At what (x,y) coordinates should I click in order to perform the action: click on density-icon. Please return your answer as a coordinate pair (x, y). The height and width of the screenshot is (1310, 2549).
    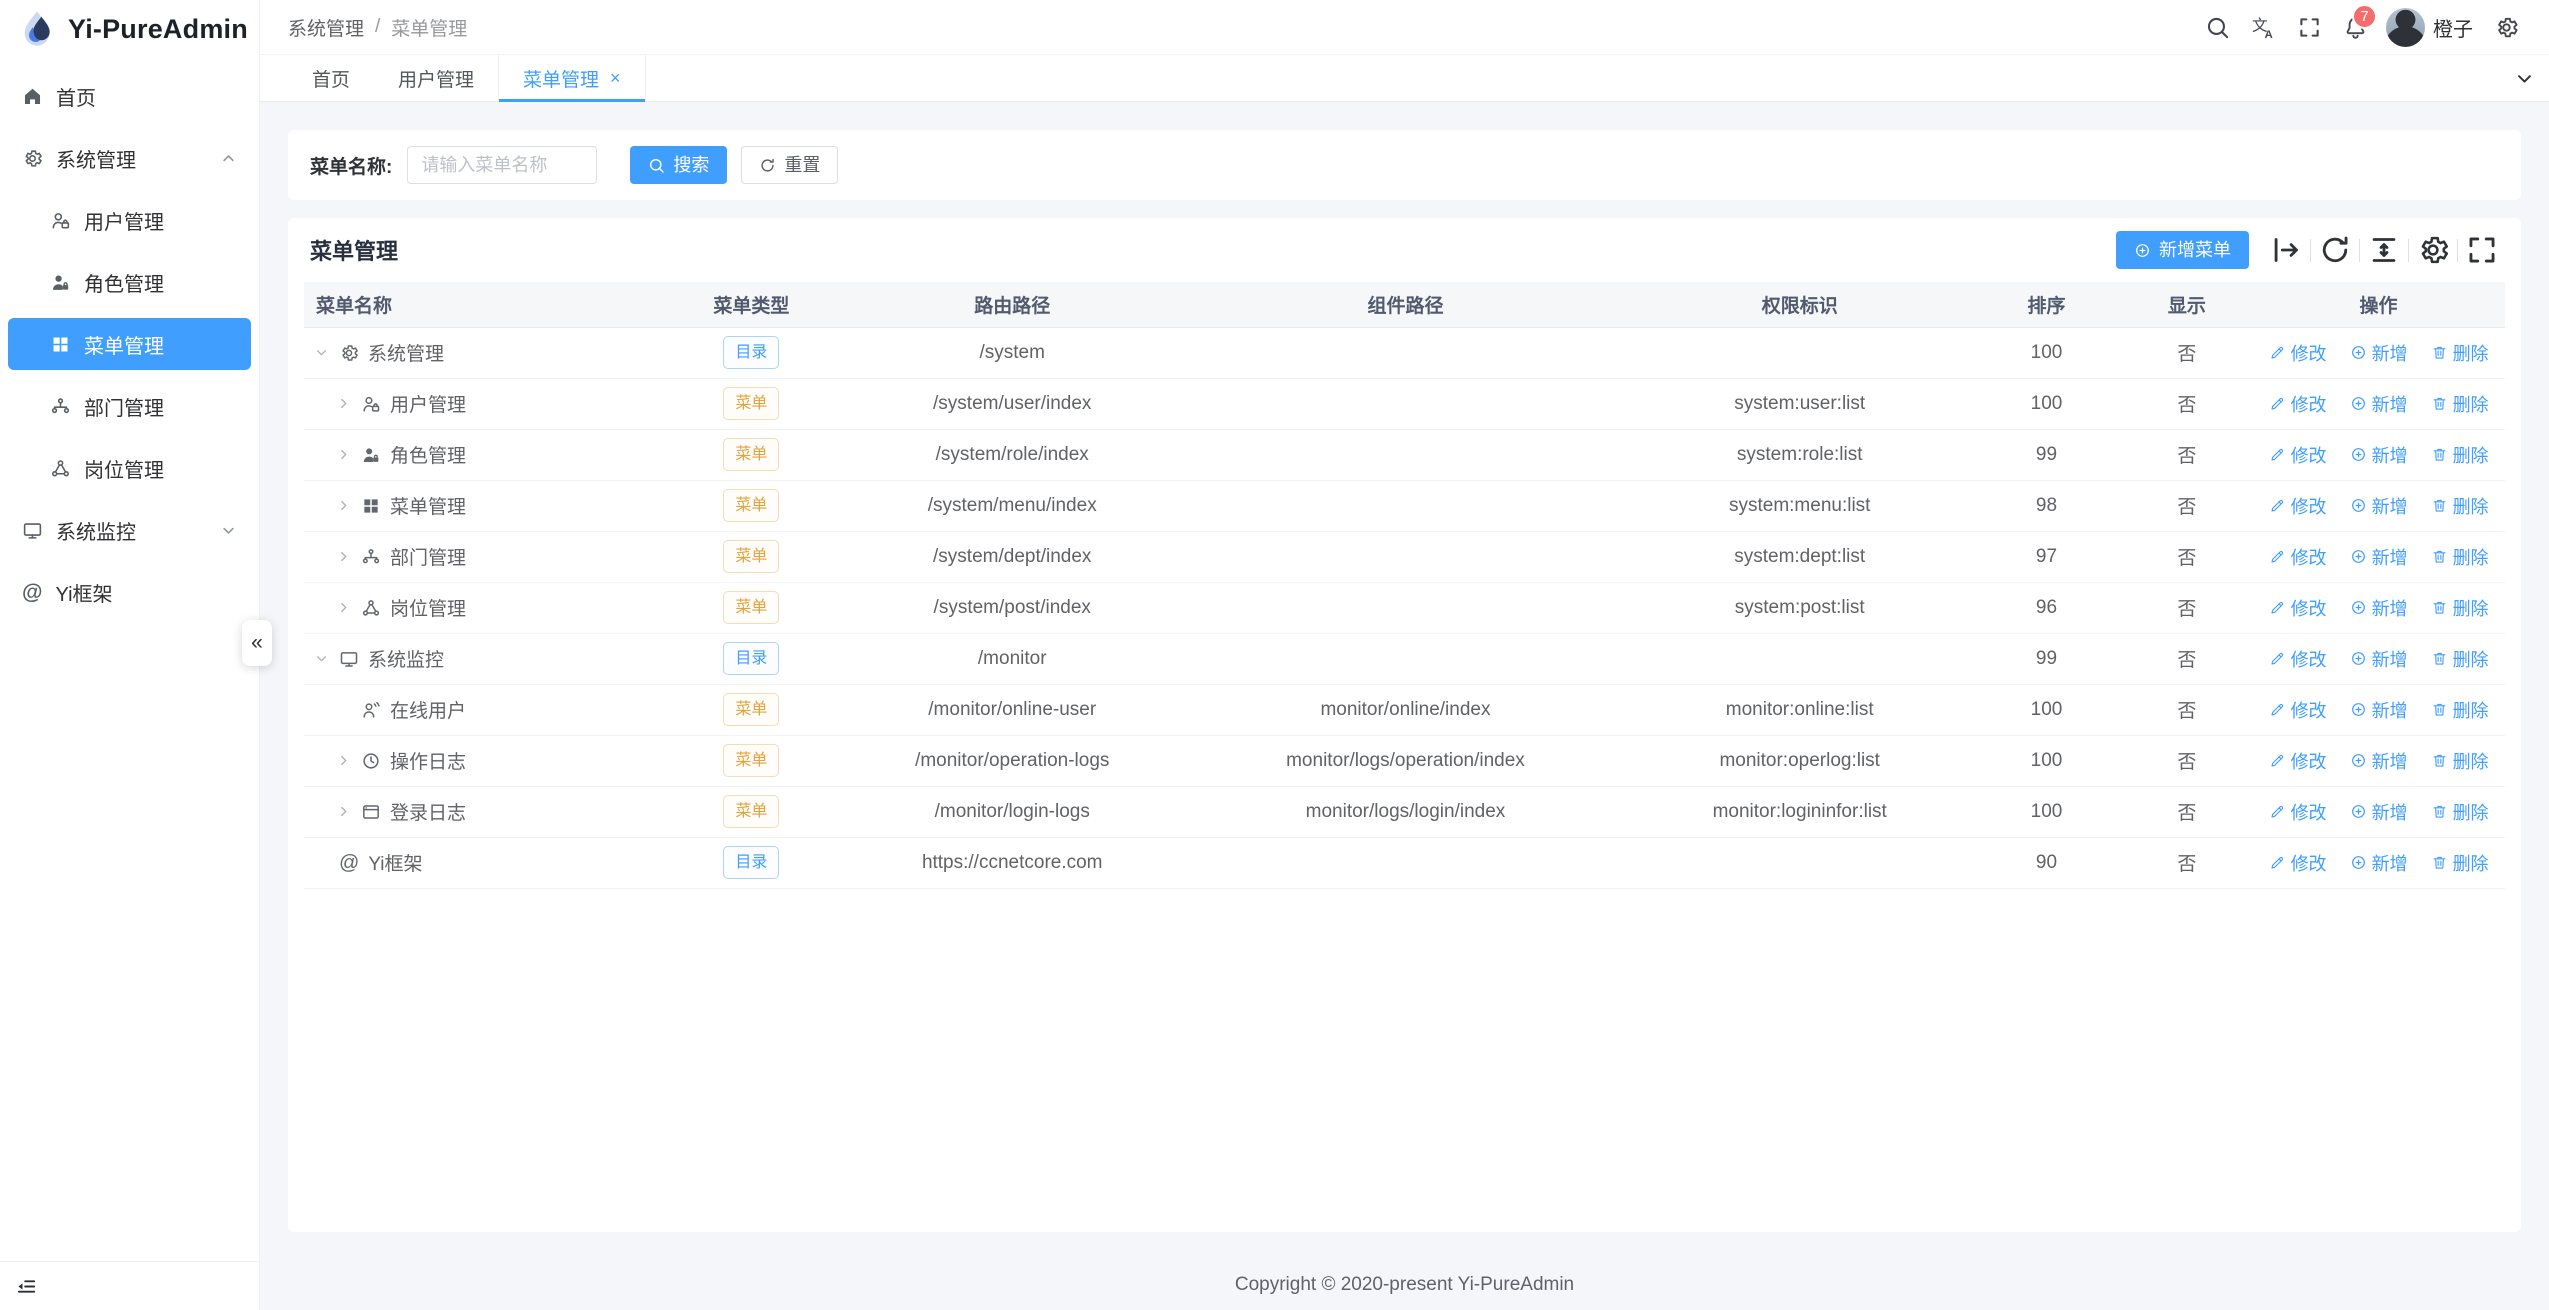
    Looking at the image, I should click on (2384, 250).